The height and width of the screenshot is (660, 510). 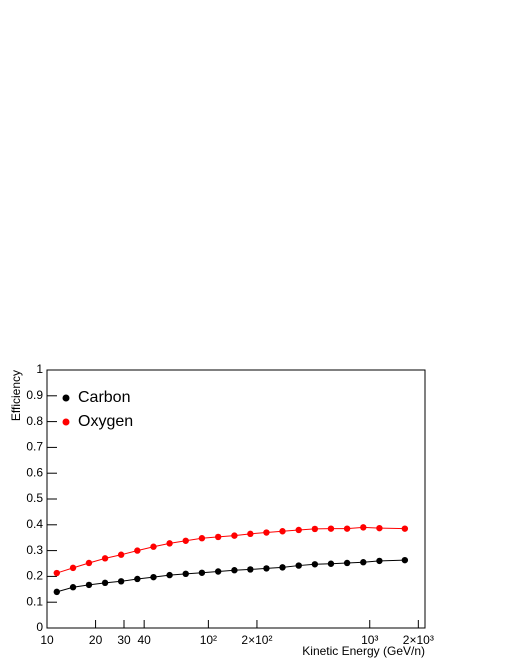 What do you see at coordinates (34, 421) in the screenshot?
I see `y-tick-label: 0.8` at bounding box center [34, 421].